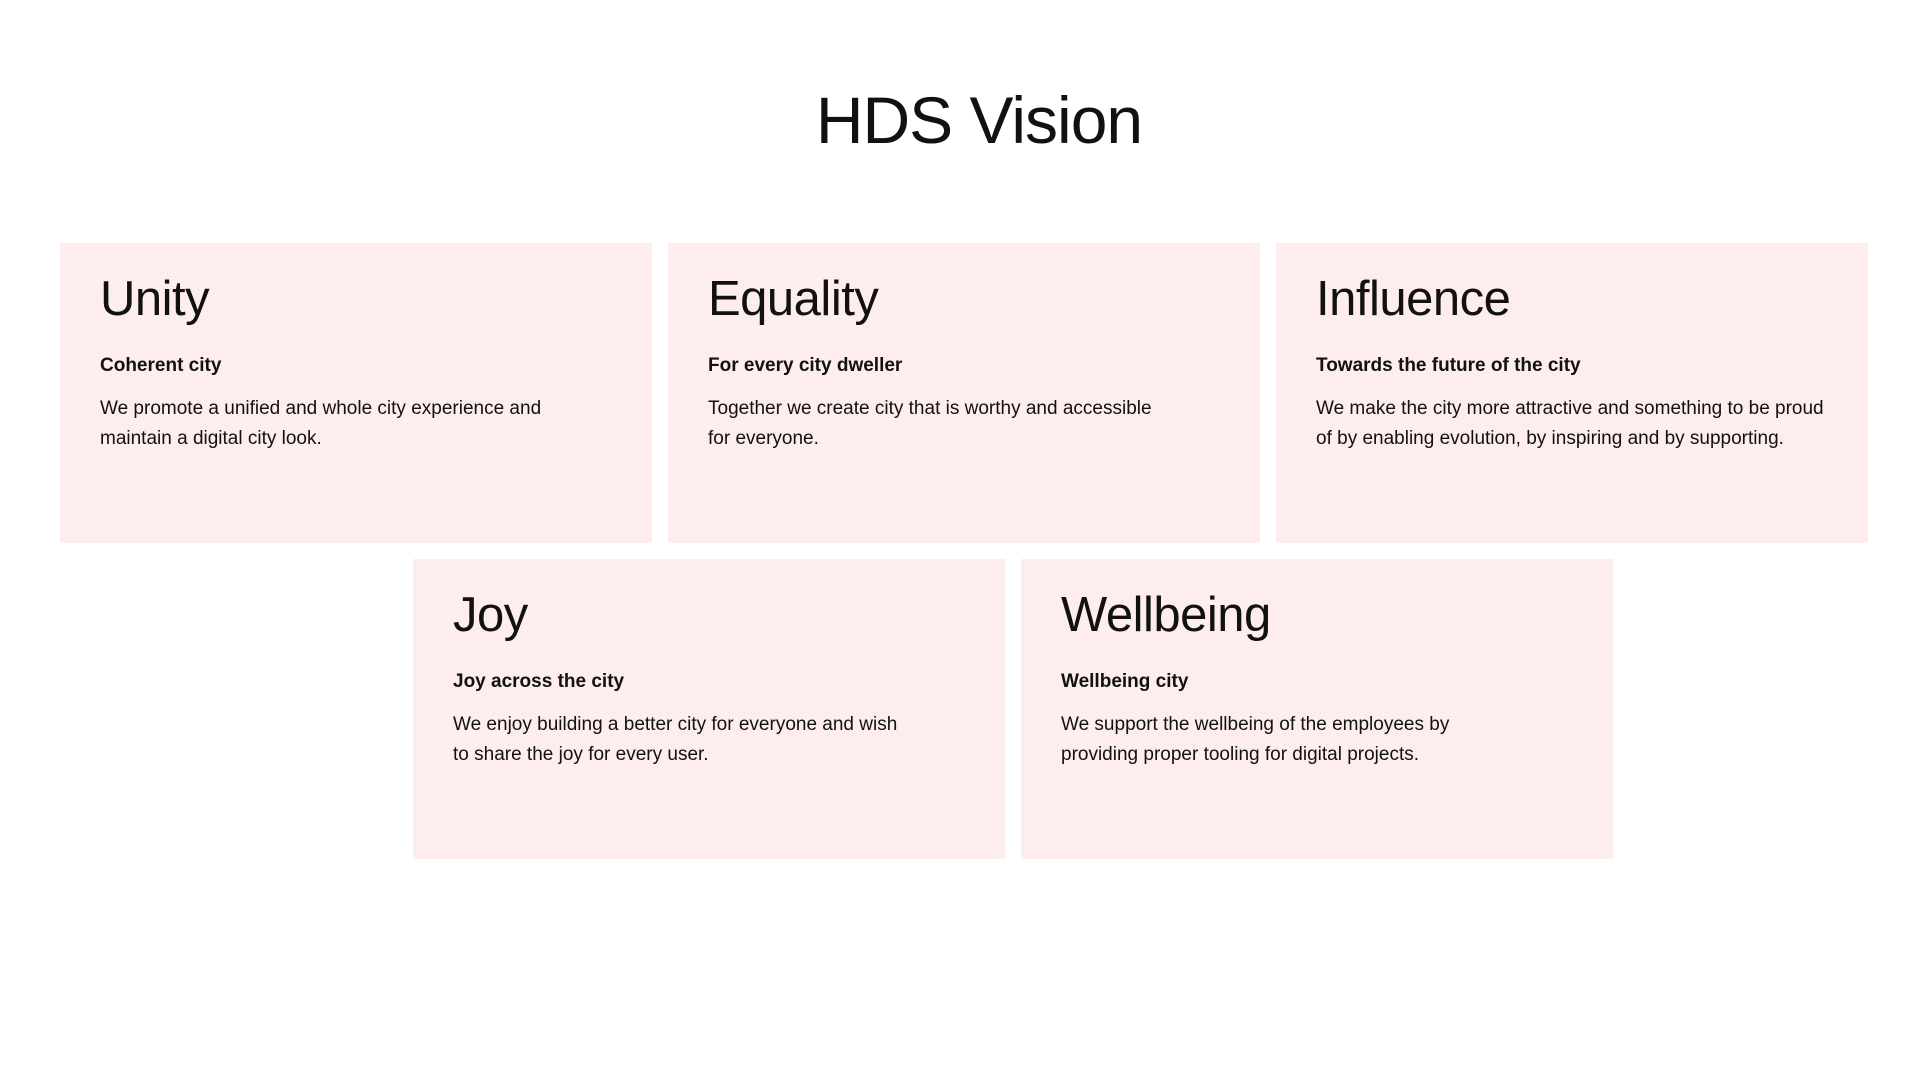 The height and width of the screenshot is (1080, 1920). What do you see at coordinates (539, 681) in the screenshot?
I see `card-subtitle: Joy across the city` at bounding box center [539, 681].